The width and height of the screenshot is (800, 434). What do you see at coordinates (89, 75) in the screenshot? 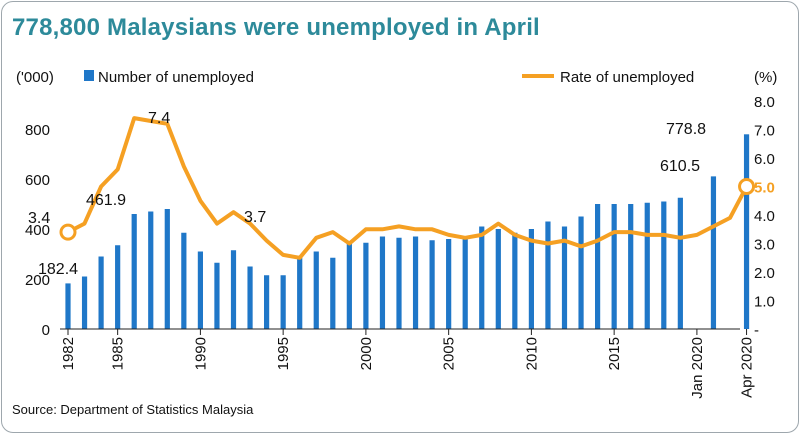
I see `legend-bar-swatch` at bounding box center [89, 75].